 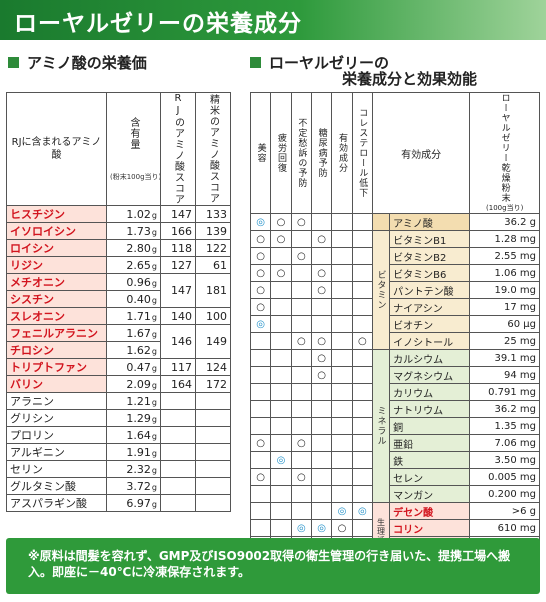 What do you see at coordinates (430, 494) in the screenshot?
I see `component-name: マンガン` at bounding box center [430, 494].